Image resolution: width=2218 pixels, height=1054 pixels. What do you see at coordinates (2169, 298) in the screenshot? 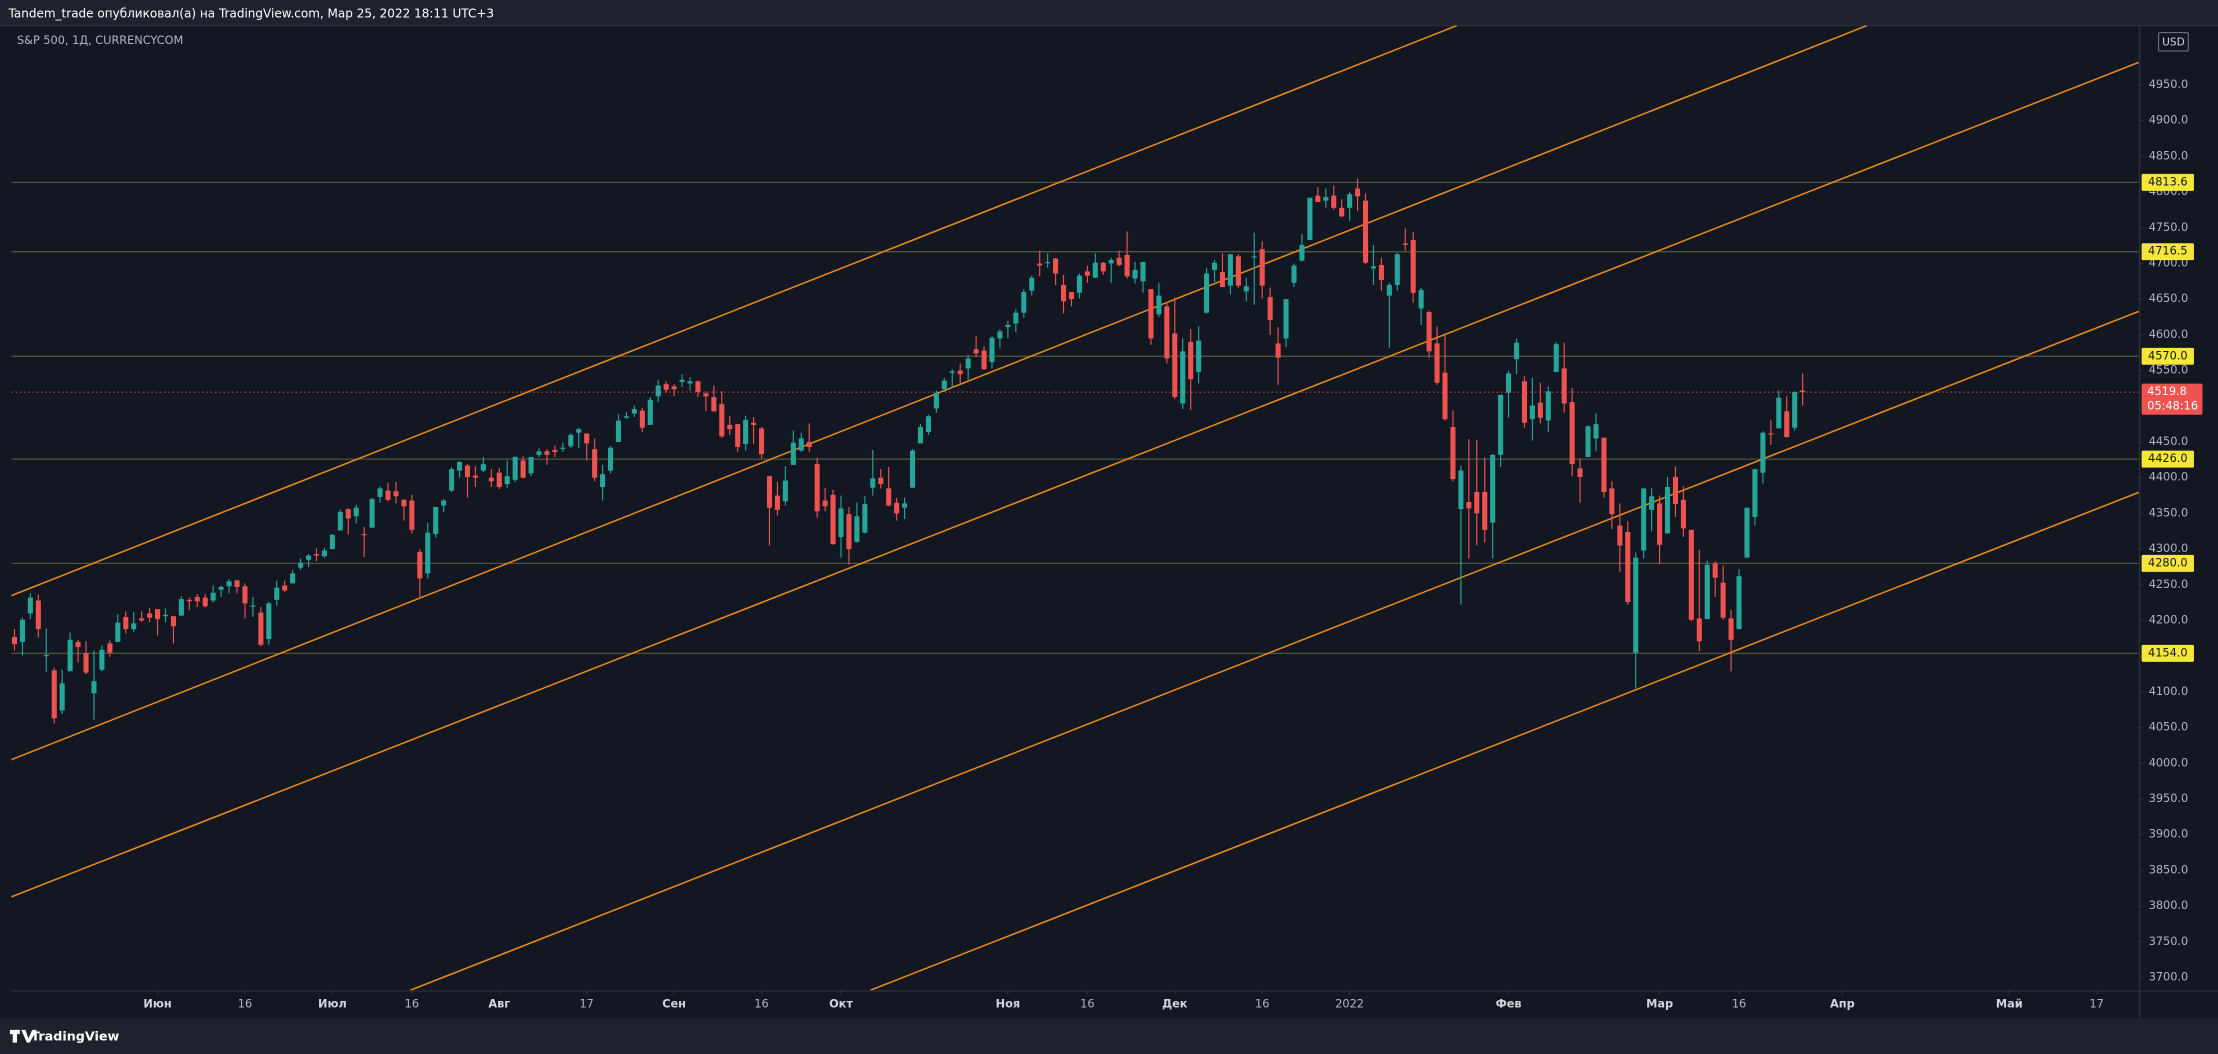
I see `y-tick-label: 4650.0` at bounding box center [2169, 298].